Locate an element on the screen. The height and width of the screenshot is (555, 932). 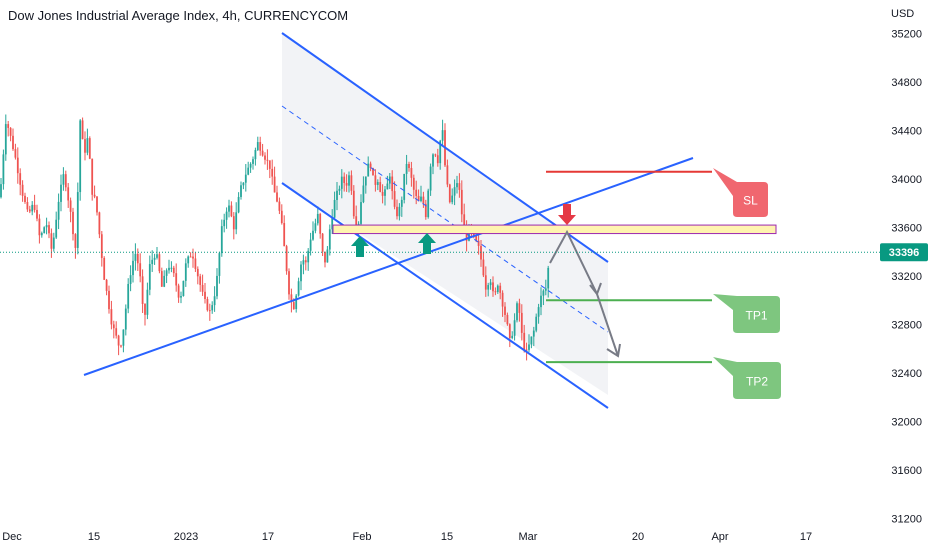
x-tick-label: 15 is located at coordinates (94, 537).